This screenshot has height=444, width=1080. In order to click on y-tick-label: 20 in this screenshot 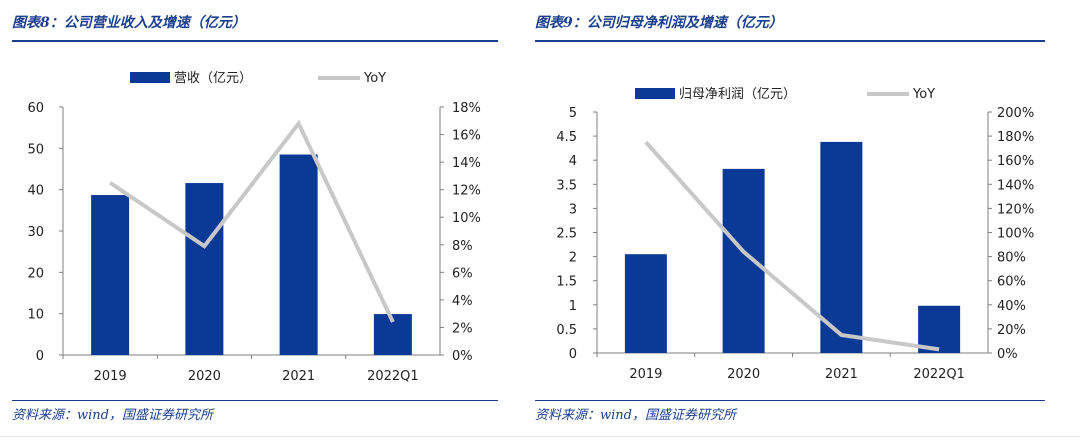, I will do `click(35, 273)`.